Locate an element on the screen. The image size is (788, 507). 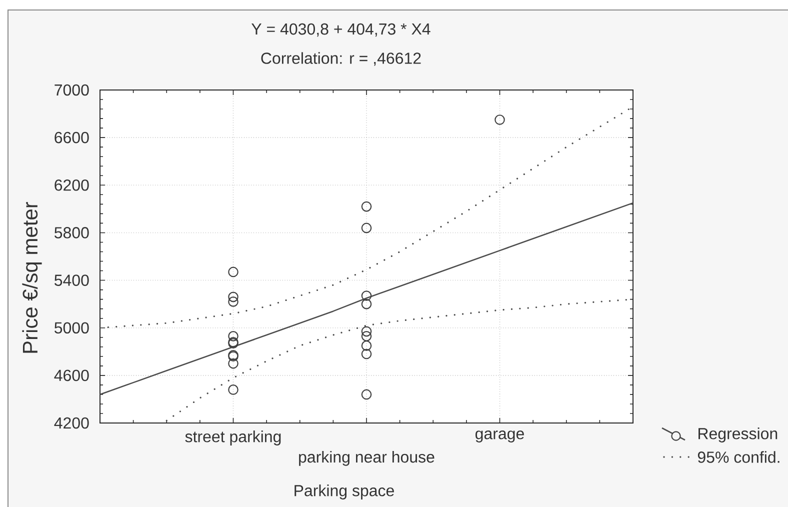
y-tick-label: 7000 is located at coordinates (71, 90).